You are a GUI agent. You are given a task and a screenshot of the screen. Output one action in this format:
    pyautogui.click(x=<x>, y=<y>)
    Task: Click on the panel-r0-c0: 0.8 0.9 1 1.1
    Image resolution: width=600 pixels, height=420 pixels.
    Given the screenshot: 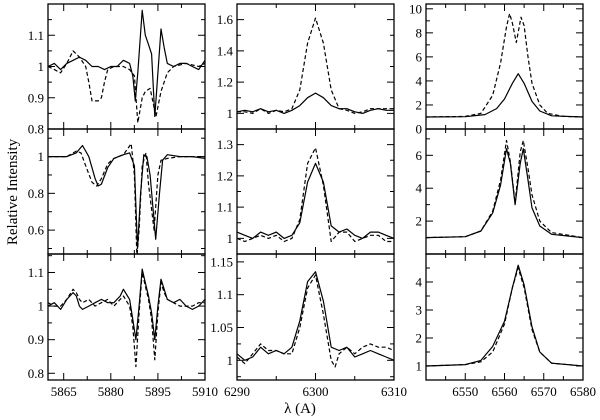 What is the action you would take?
    pyautogui.click(x=117, y=70)
    